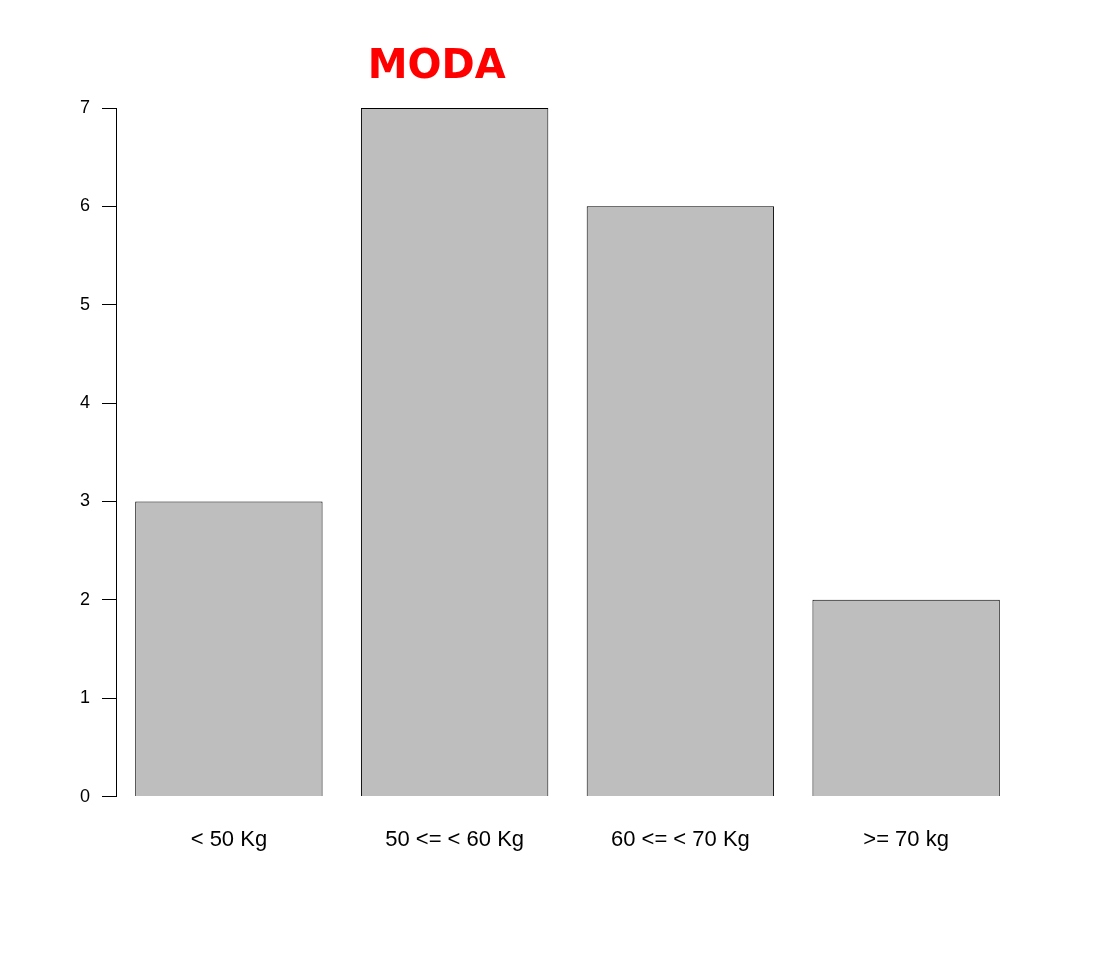 This screenshot has width=1107, height=955. I want to click on y-tick-label: 5, so click(85, 303).